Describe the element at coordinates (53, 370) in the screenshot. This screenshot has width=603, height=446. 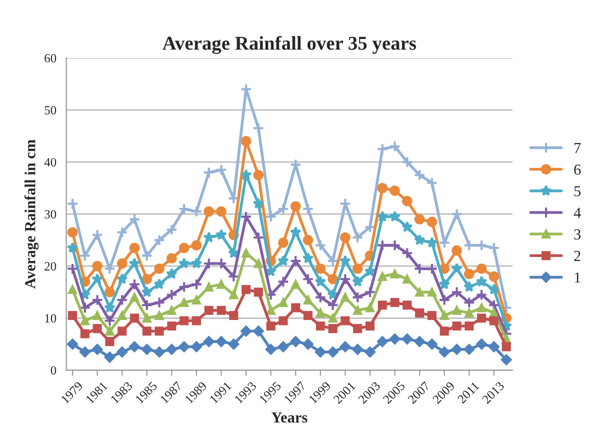
I see `y-tick-label: 0` at that location.